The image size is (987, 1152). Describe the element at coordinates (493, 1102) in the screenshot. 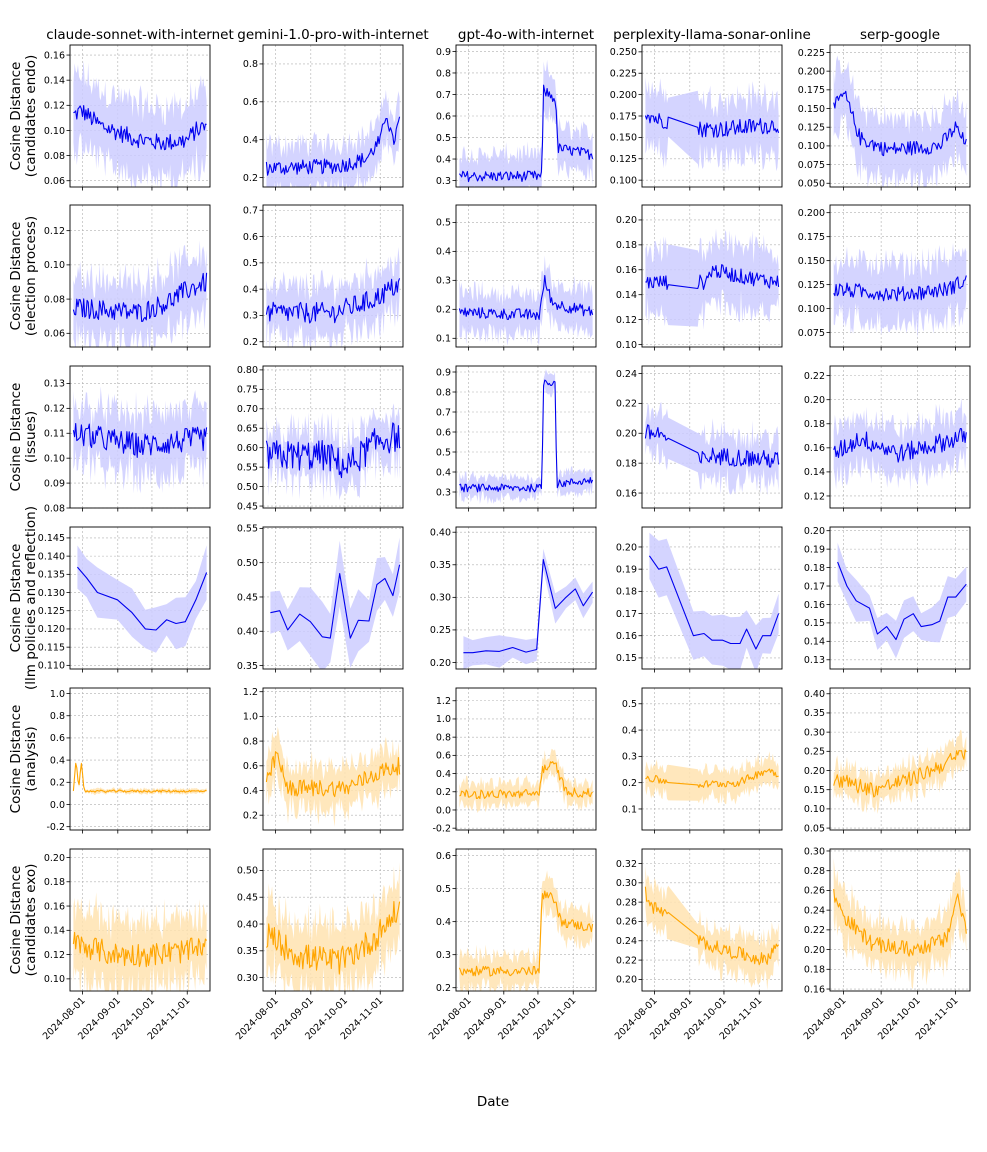

I see `x-axis-label: Date` at that location.